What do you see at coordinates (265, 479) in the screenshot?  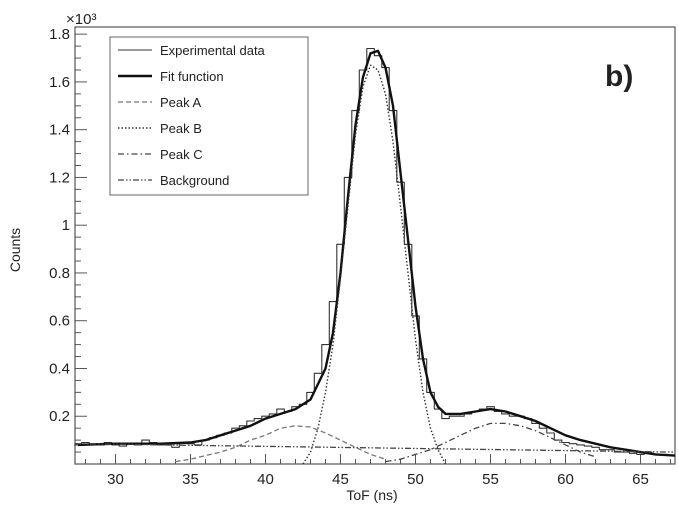 I see `x-tick-label: 40` at bounding box center [265, 479].